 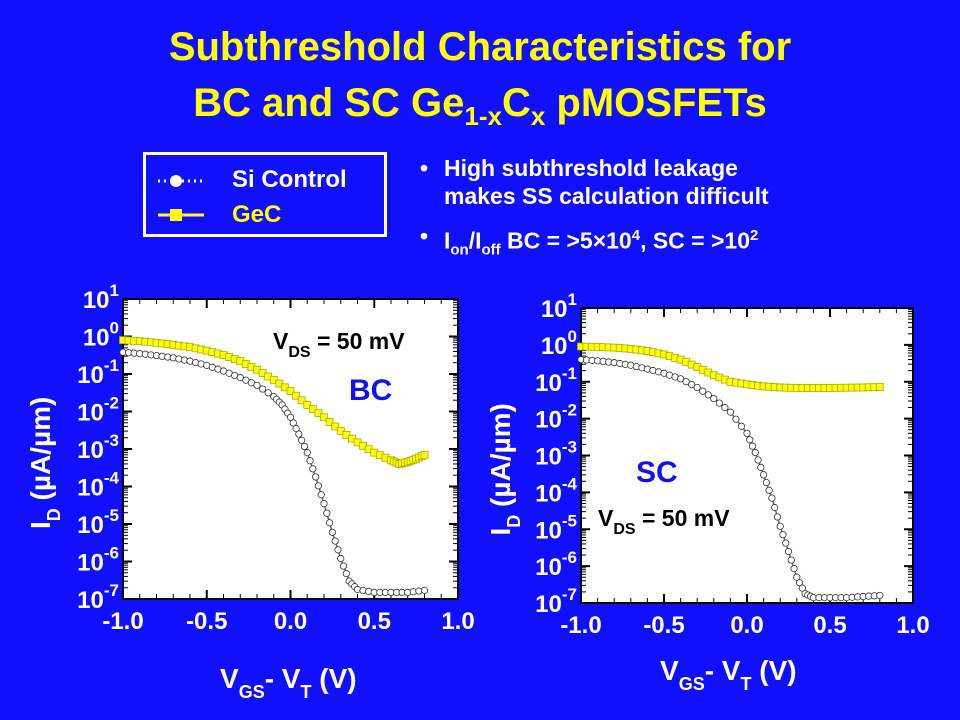 What do you see at coordinates (695, 240) in the screenshot?
I see `bullet-2-text-2: , SC = >10` at bounding box center [695, 240].